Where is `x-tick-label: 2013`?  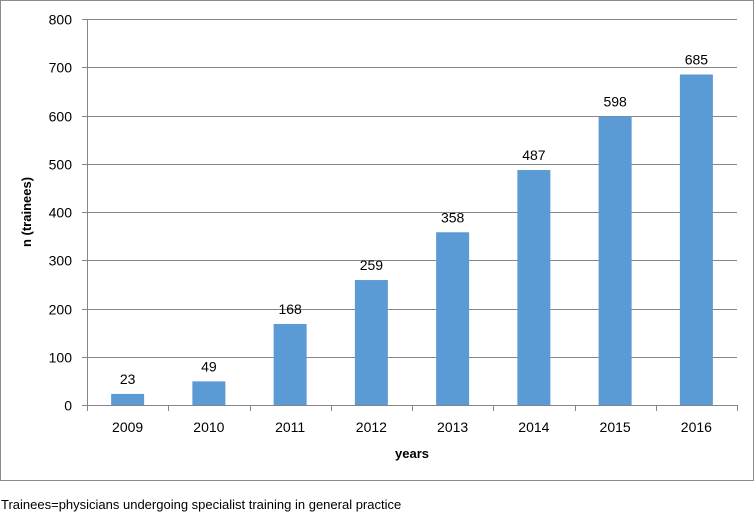 x-tick-label: 2013 is located at coordinates (452, 427).